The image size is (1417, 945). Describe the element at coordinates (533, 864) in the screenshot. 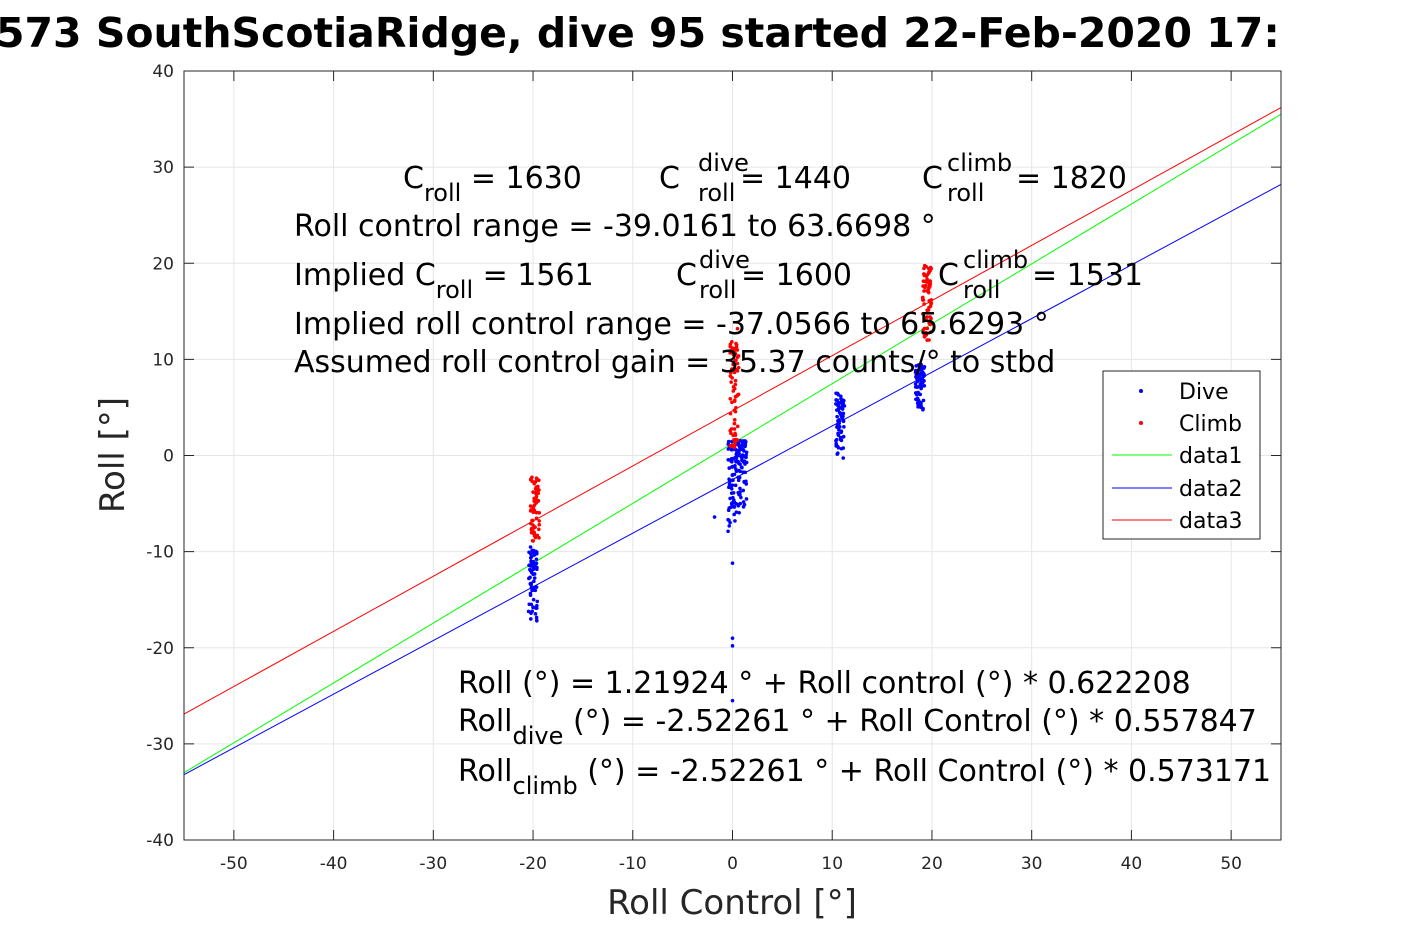

I see `x-tick-label: -20` at that location.